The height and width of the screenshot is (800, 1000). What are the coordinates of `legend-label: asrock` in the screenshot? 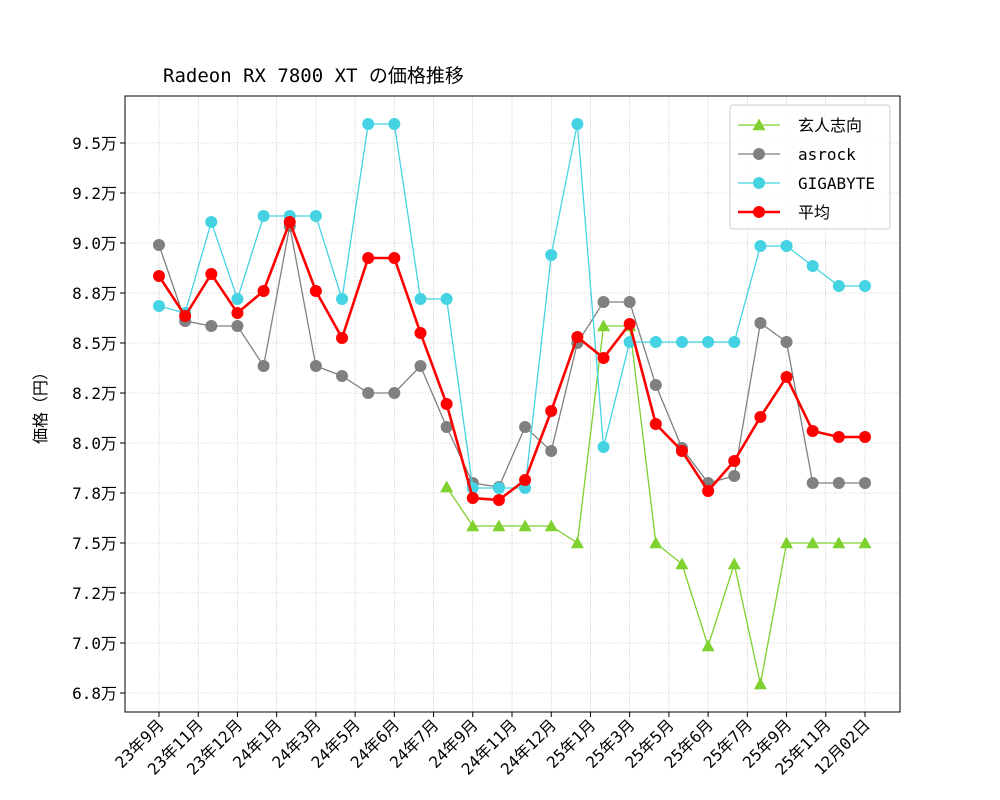 It's located at (827, 154).